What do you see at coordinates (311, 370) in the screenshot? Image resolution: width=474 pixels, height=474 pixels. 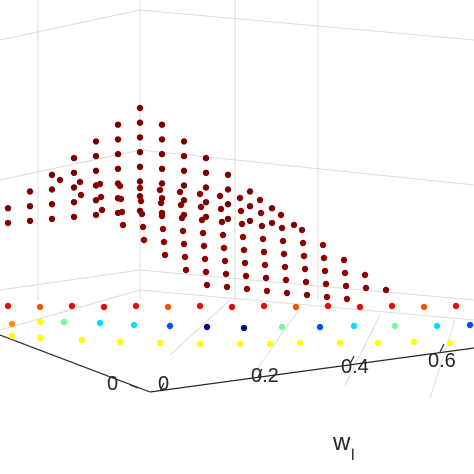 I see `x-axis-line` at bounding box center [311, 370].